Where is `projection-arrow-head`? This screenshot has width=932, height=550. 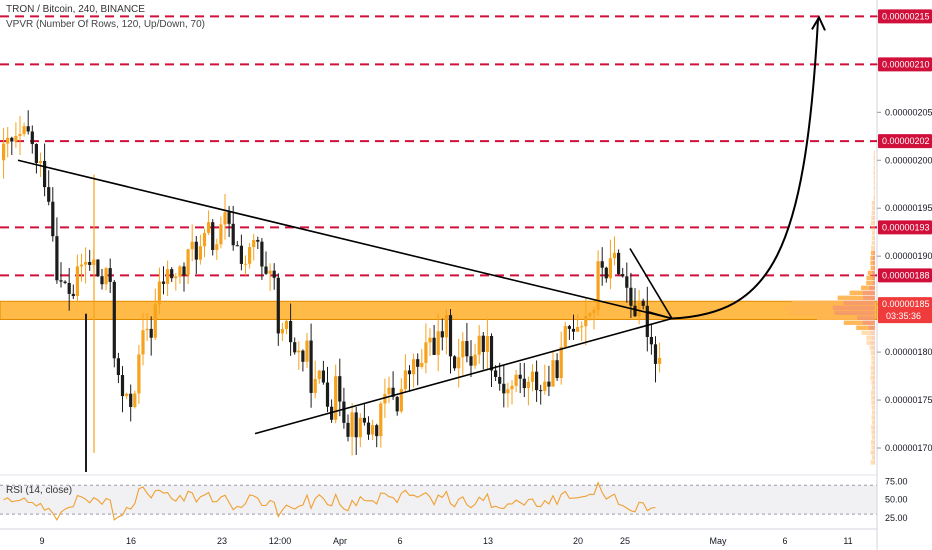 projection-arrow-head is located at coordinates (818, 23).